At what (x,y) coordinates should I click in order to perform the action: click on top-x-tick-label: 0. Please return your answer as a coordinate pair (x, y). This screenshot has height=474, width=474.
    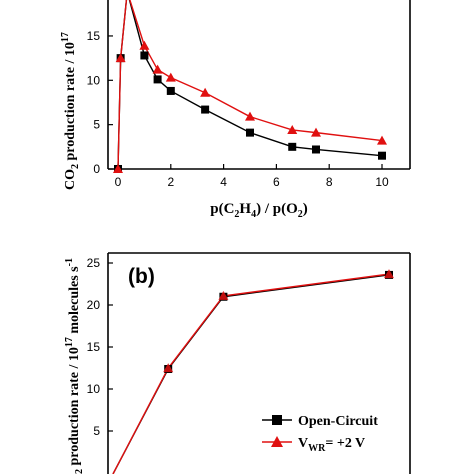
    Looking at the image, I should click on (118, 182).